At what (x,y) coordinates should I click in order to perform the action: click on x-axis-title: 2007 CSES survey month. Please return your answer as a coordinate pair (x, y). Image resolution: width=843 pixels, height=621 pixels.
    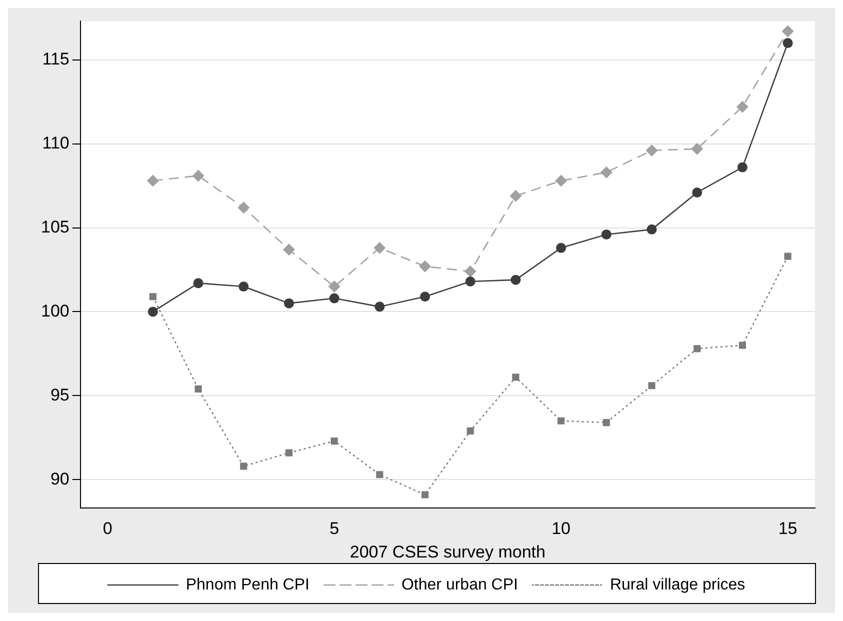
    Looking at the image, I should click on (448, 552).